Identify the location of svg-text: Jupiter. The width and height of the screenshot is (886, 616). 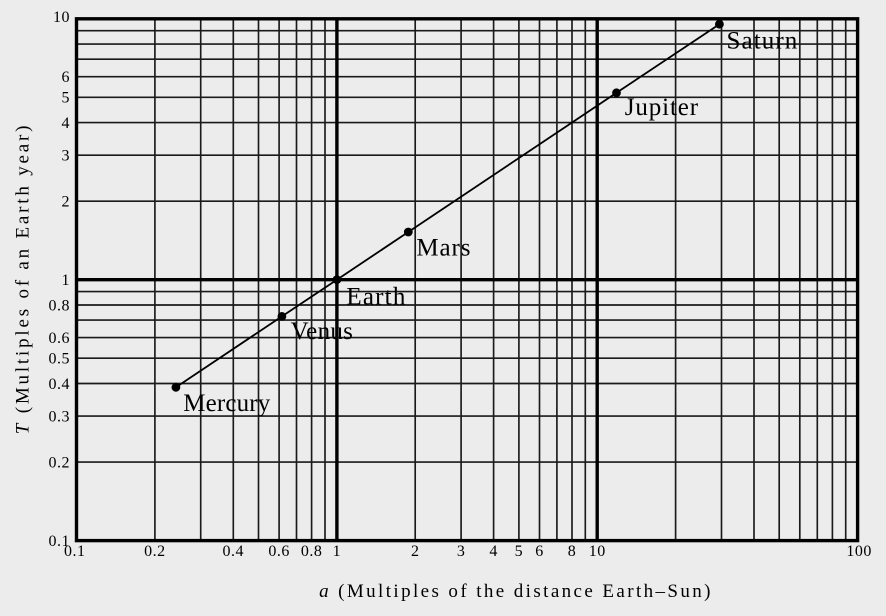
(662, 107).